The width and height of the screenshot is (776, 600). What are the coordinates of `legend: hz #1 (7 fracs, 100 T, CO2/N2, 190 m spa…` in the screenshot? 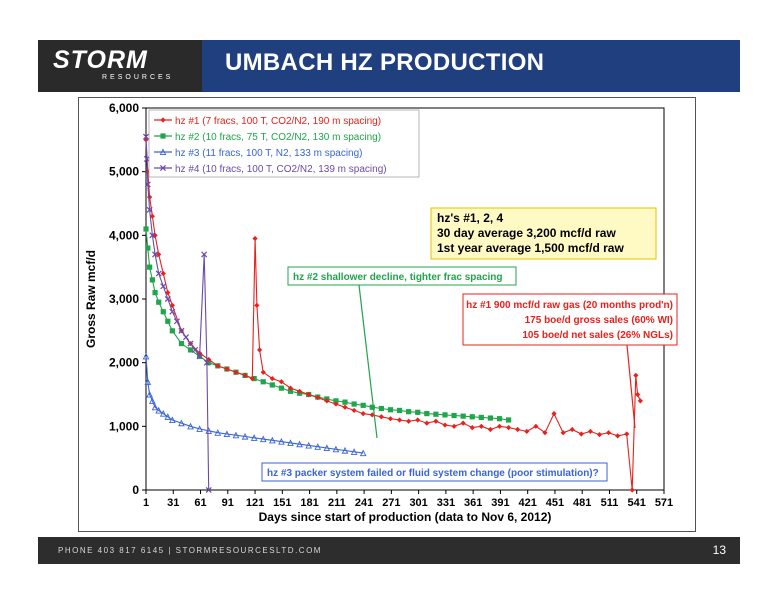 It's located at (284, 143).